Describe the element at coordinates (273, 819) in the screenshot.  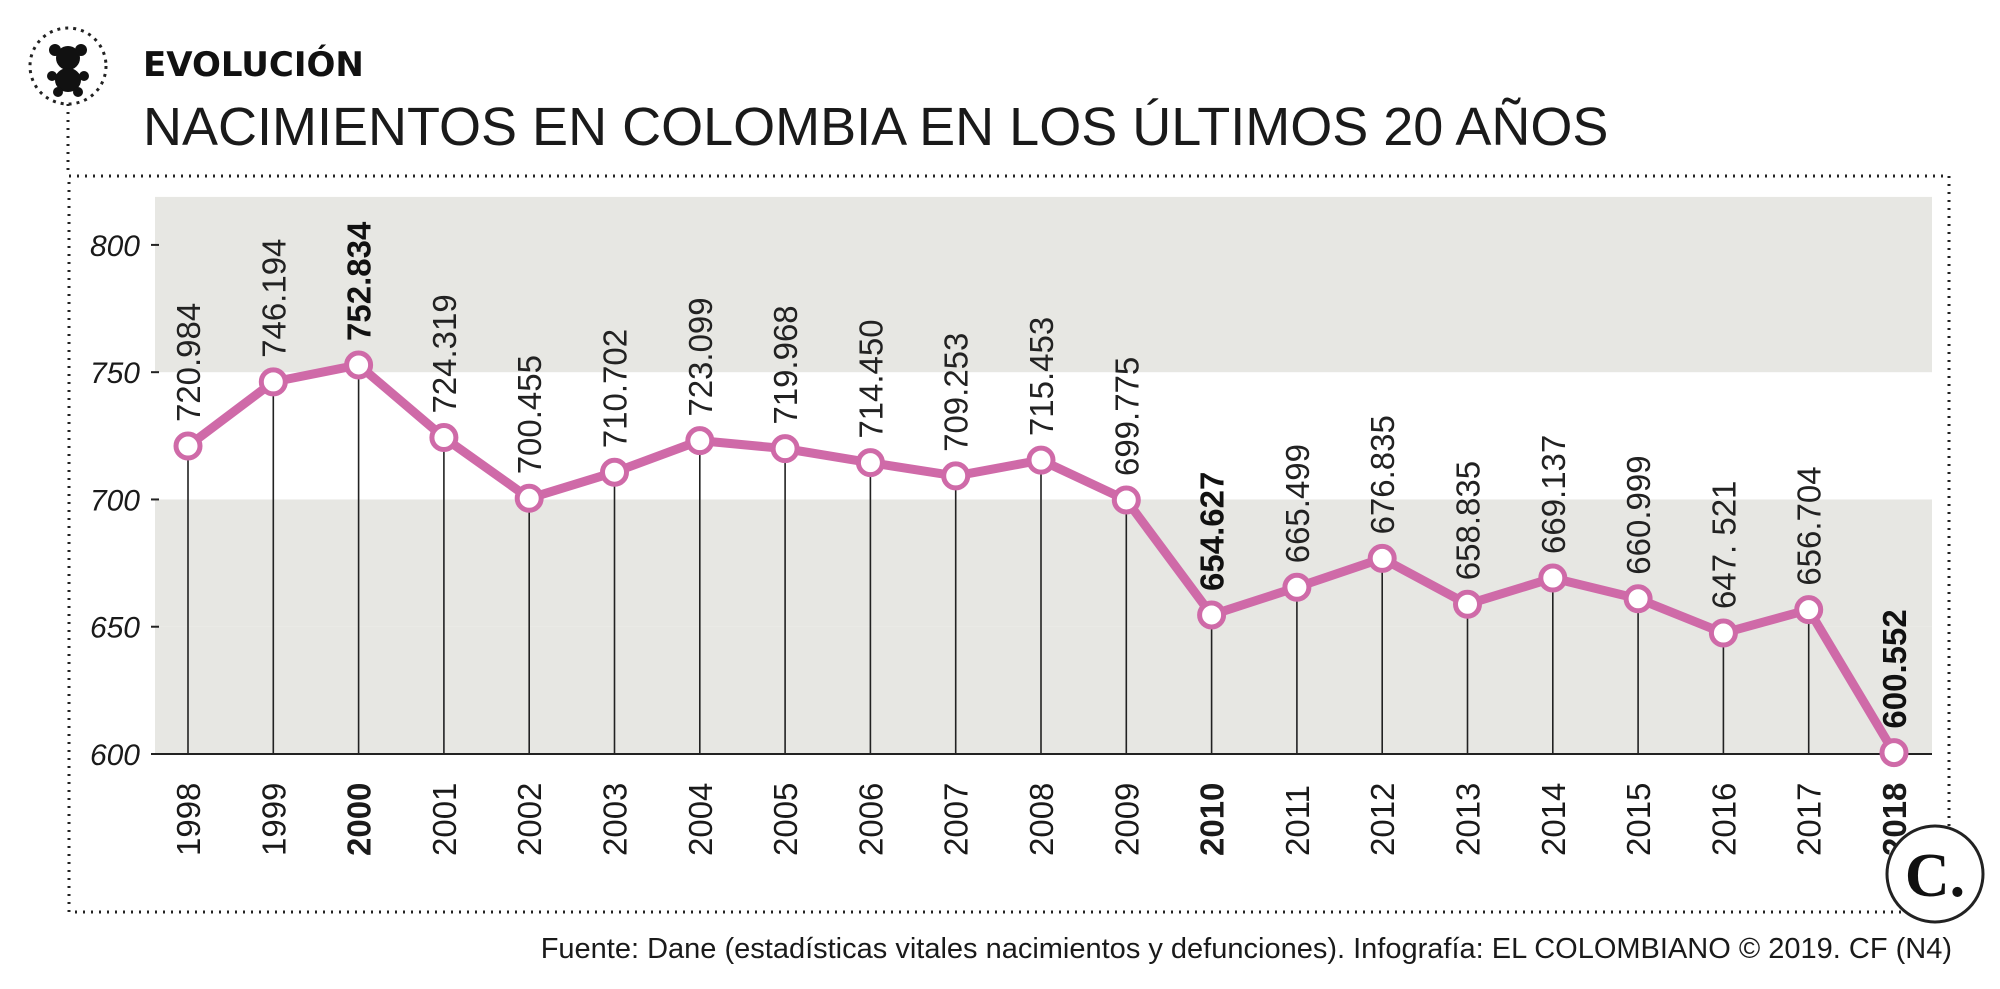
I see `x-tick-label: 1999` at that location.